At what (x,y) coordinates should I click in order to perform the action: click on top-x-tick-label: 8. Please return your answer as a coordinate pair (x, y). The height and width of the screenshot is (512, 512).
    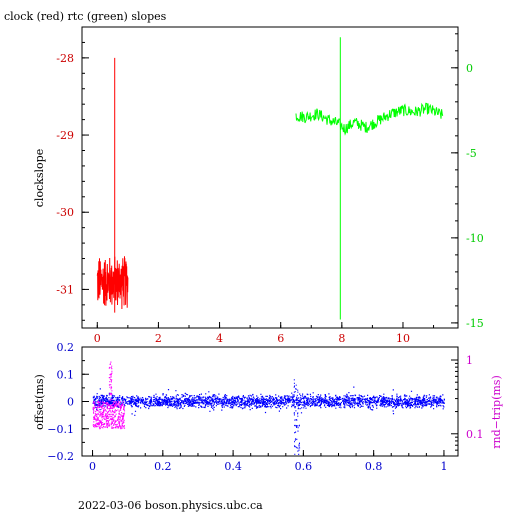
    Looking at the image, I should click on (341, 338).